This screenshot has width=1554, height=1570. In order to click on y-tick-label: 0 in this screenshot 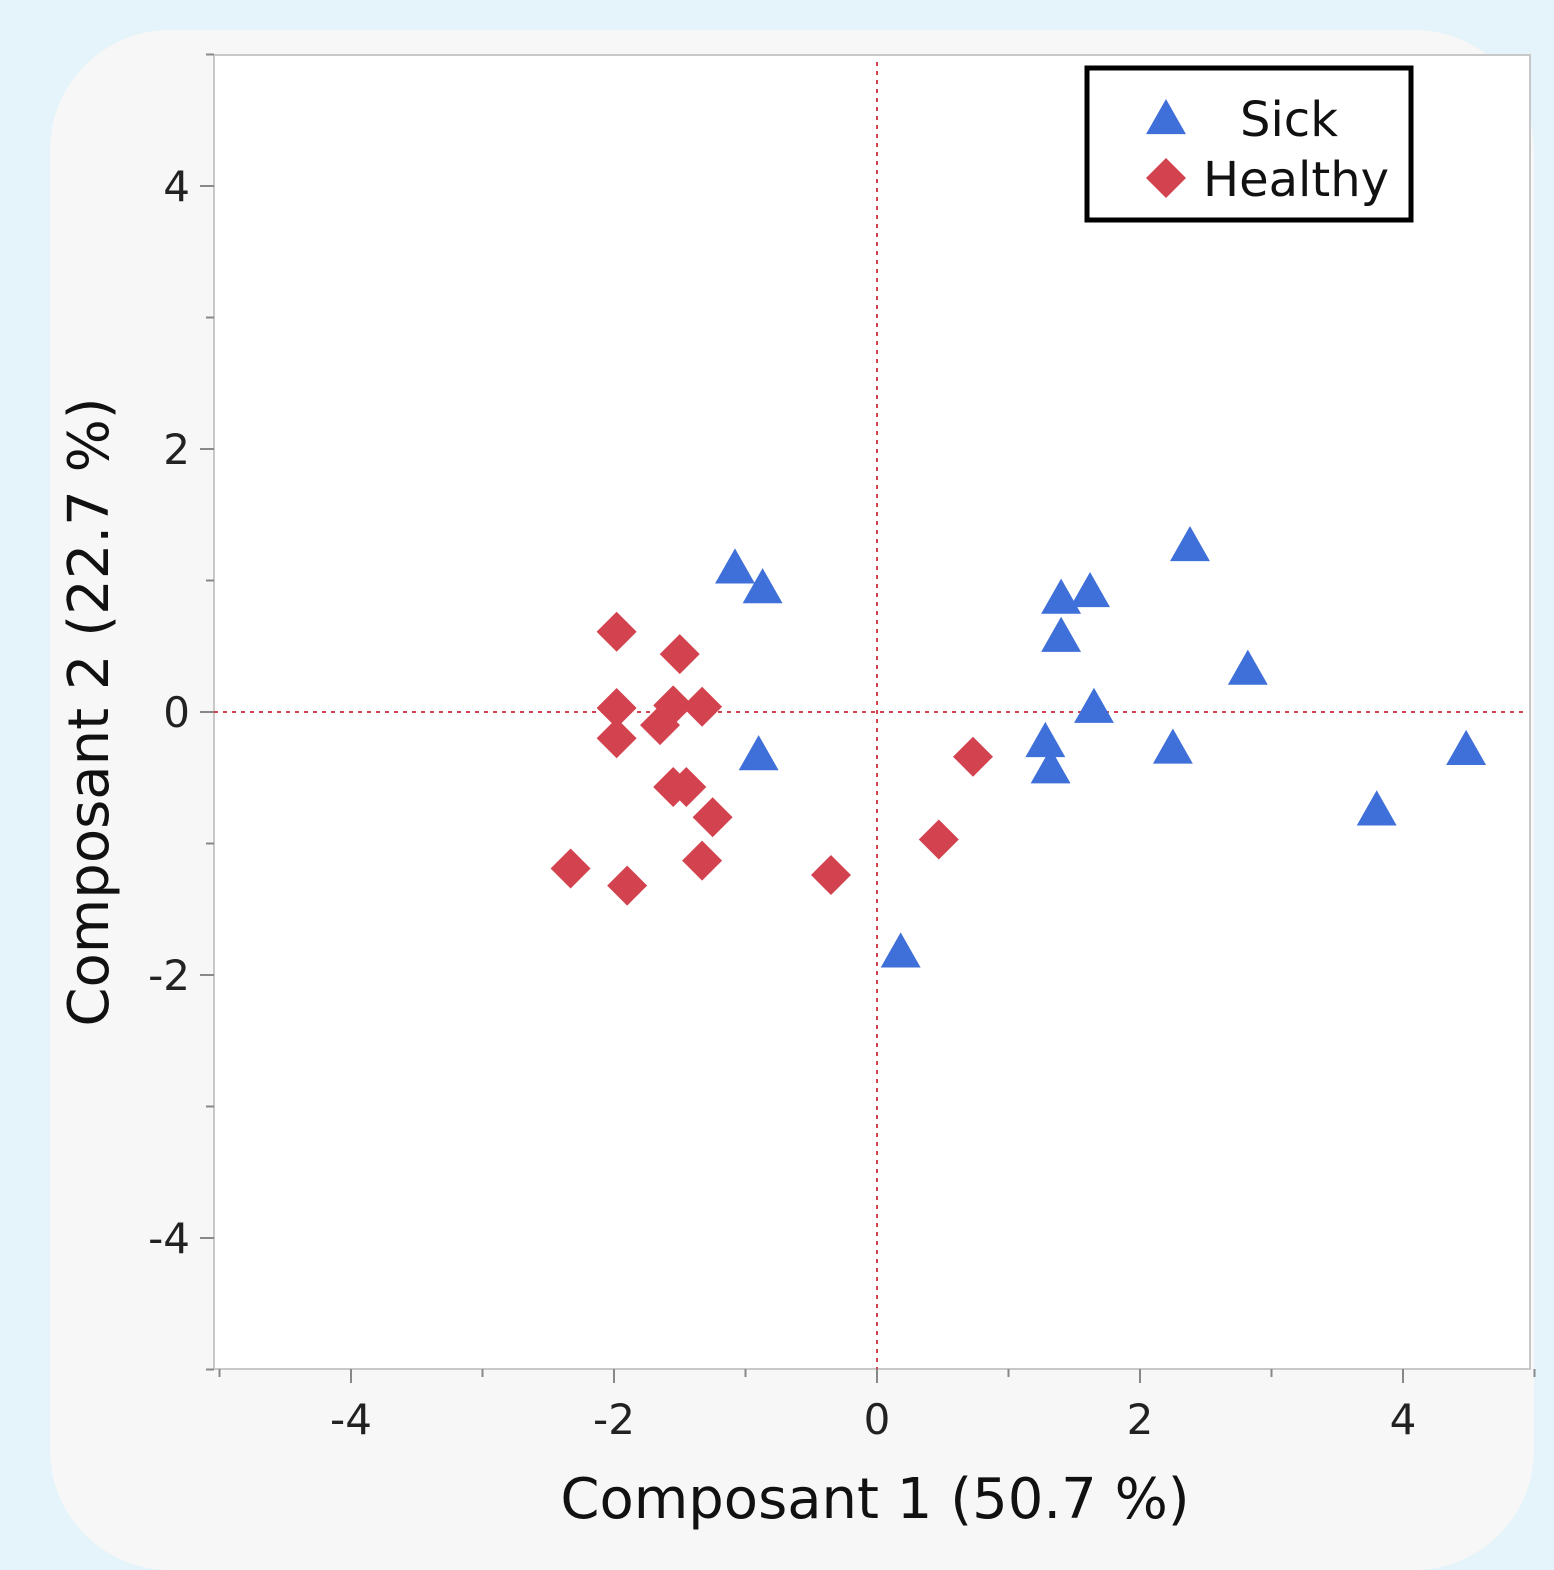, I will do `click(176, 712)`.